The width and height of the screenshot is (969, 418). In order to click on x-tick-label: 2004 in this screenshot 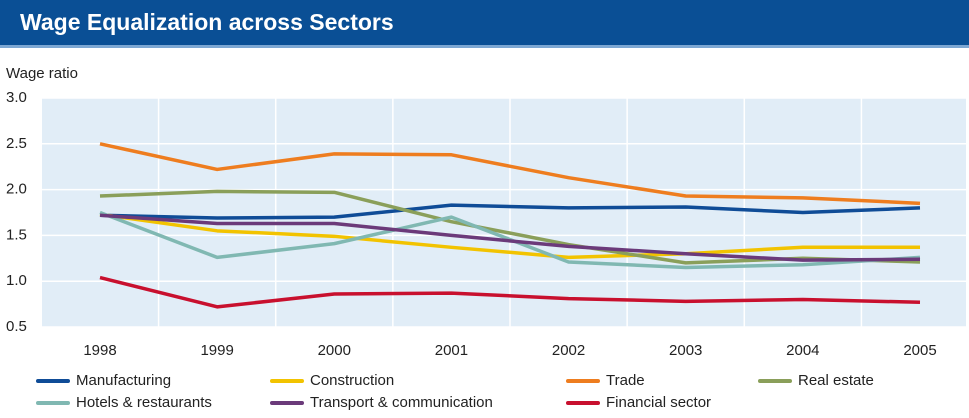, I will do `click(802, 350)`.